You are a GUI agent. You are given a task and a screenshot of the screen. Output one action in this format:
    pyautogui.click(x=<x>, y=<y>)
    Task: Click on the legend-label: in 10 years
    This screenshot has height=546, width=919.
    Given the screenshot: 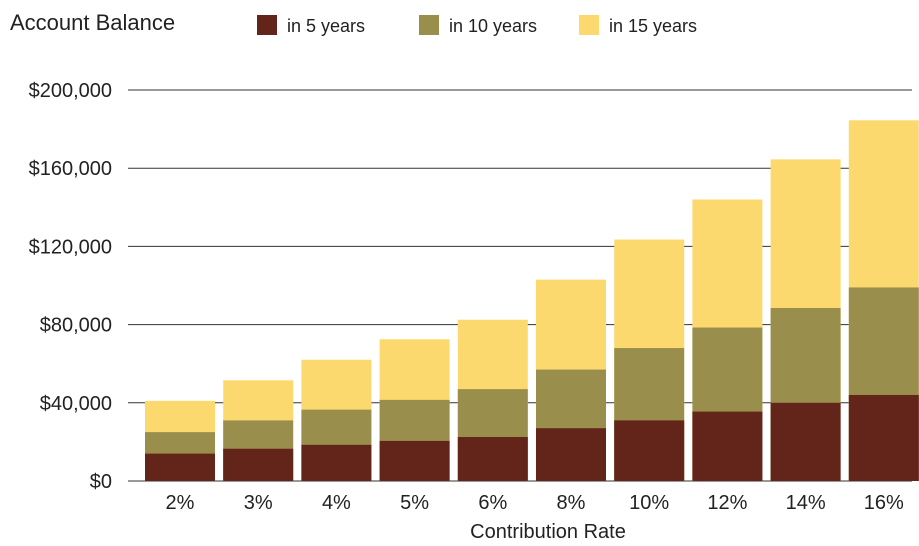 What is the action you would take?
    pyautogui.click(x=493, y=26)
    